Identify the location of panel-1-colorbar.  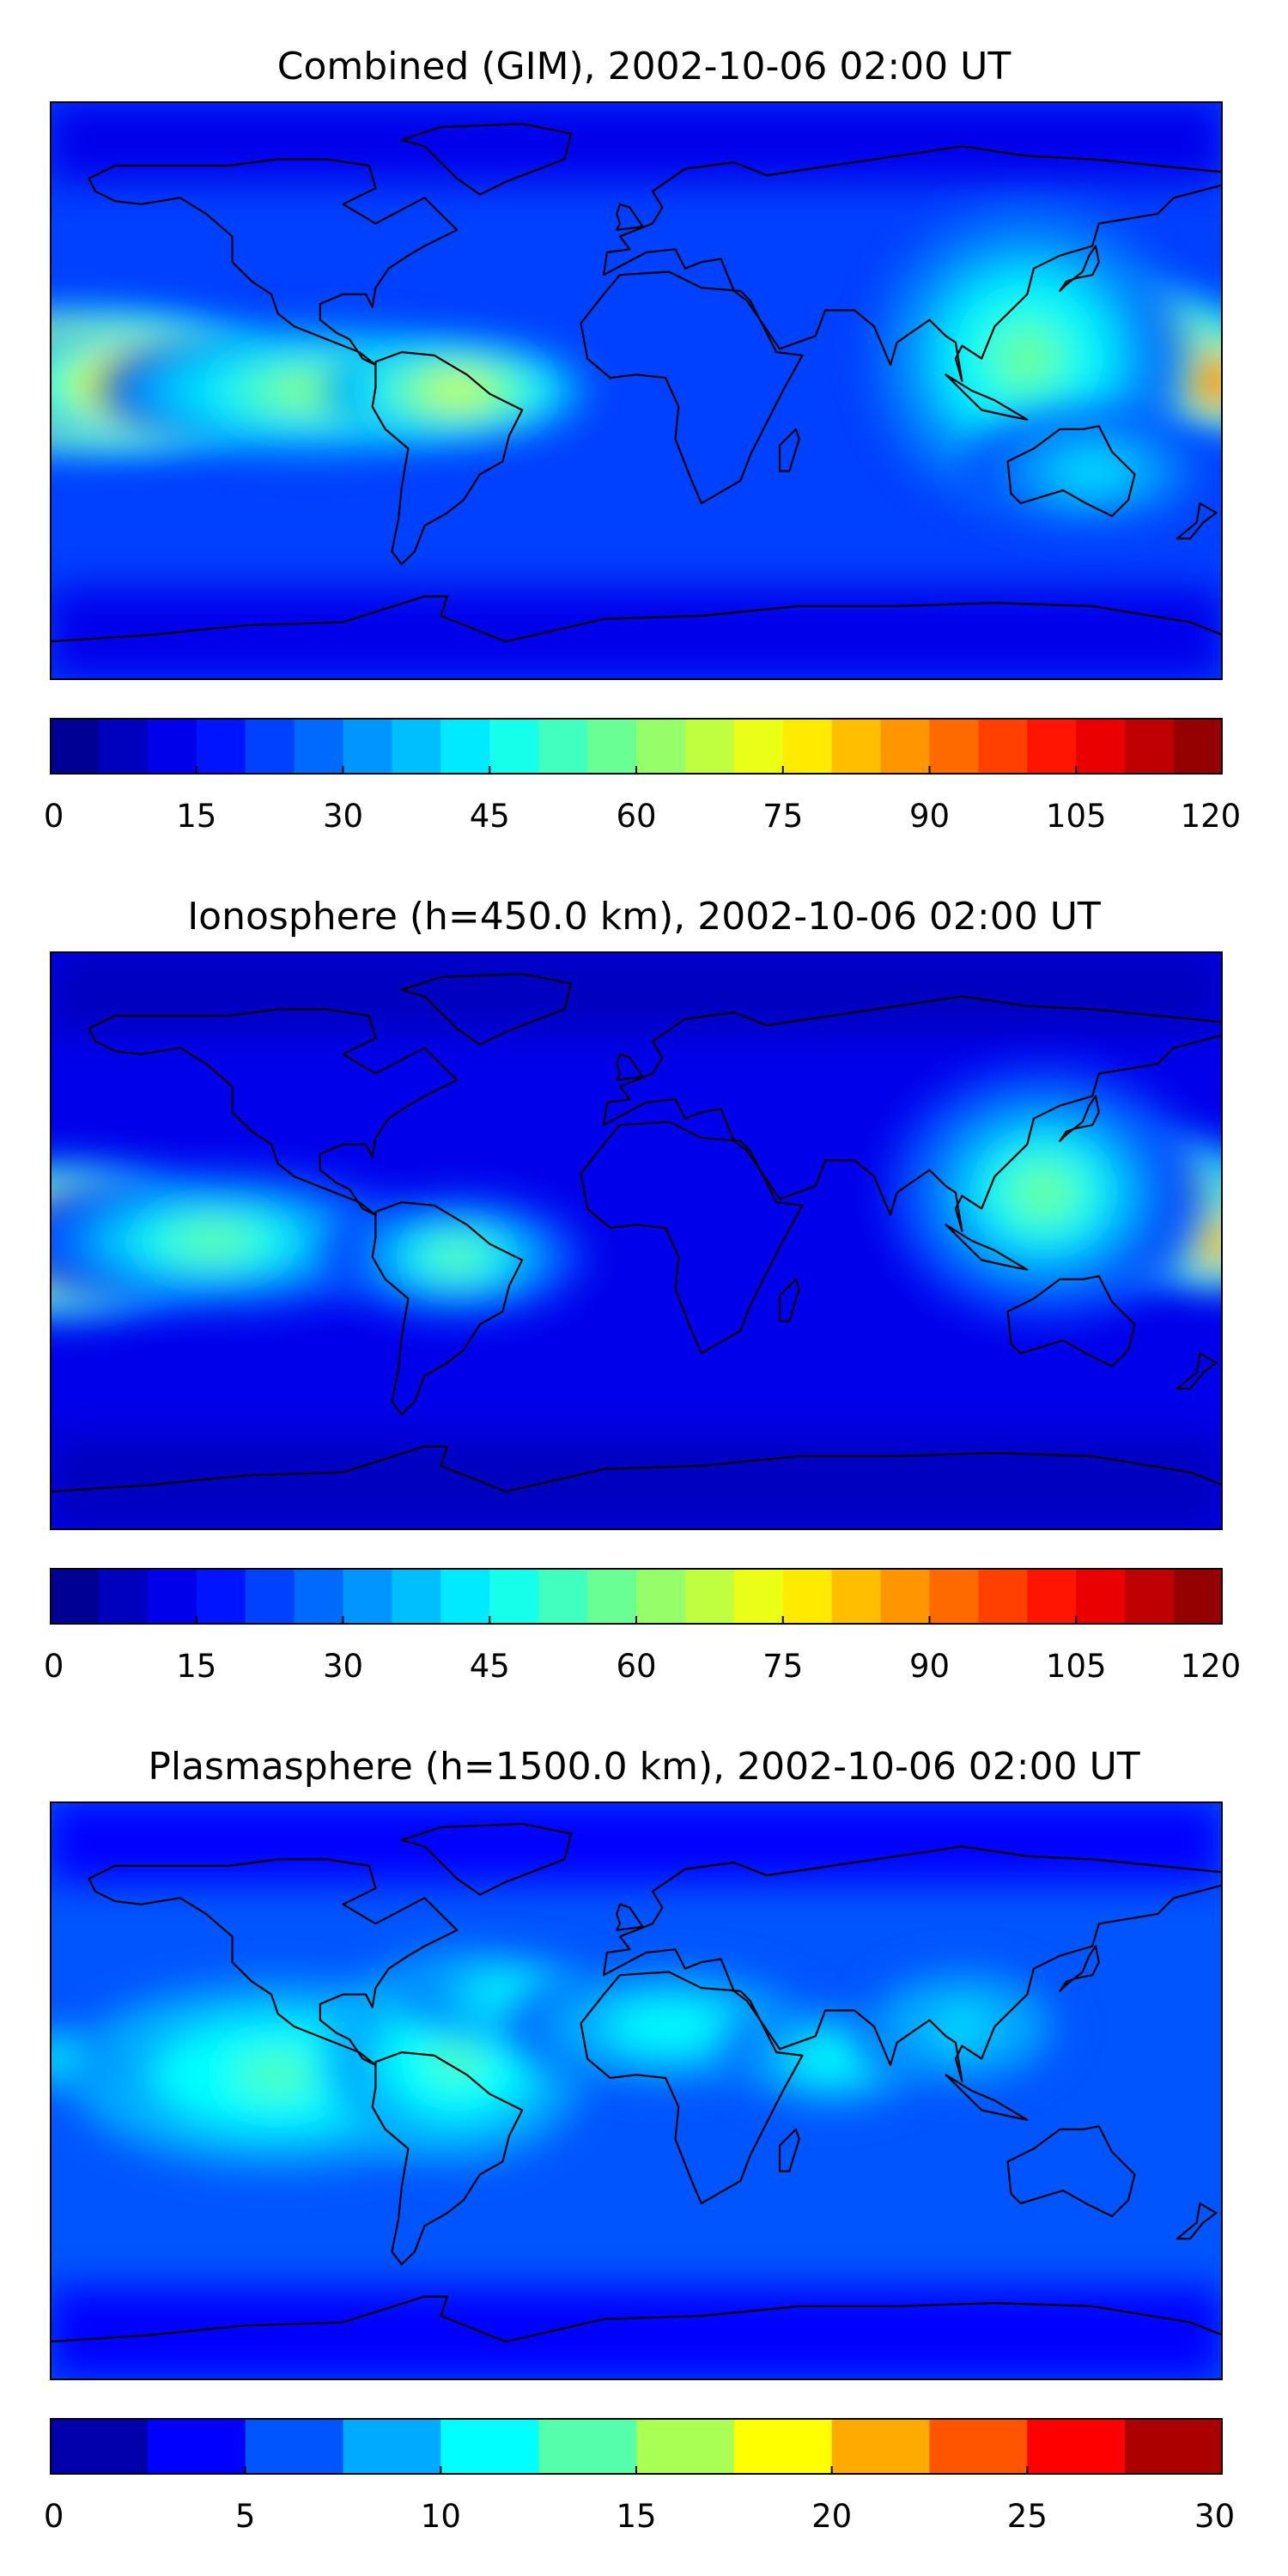
(636, 746).